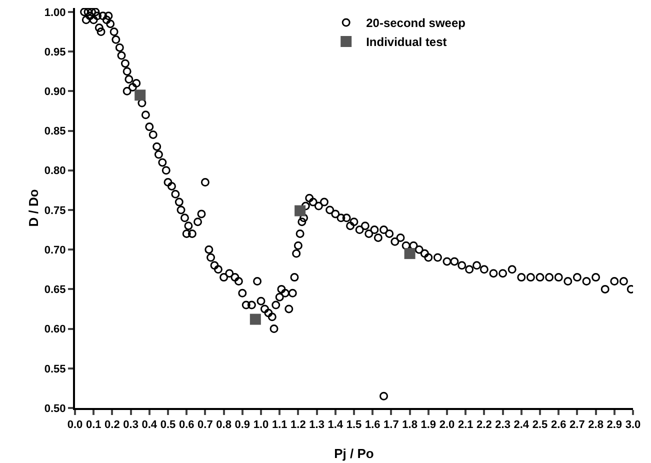 Image resolution: width=651 pixels, height=463 pixels. What do you see at coordinates (55, 330) in the screenshot?
I see `y-tick-label: 0.60` at bounding box center [55, 330].